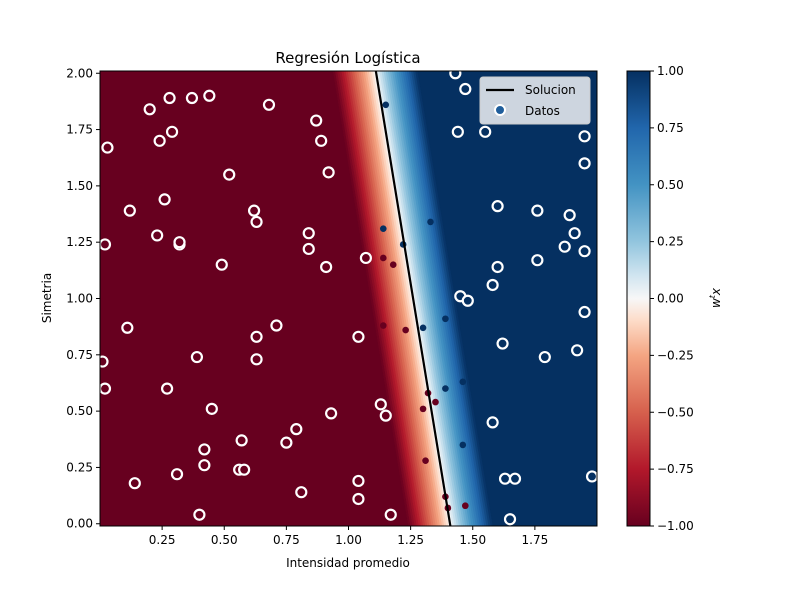 The image size is (800, 592). I want to click on x-tick-label: 1.75, so click(535, 540).